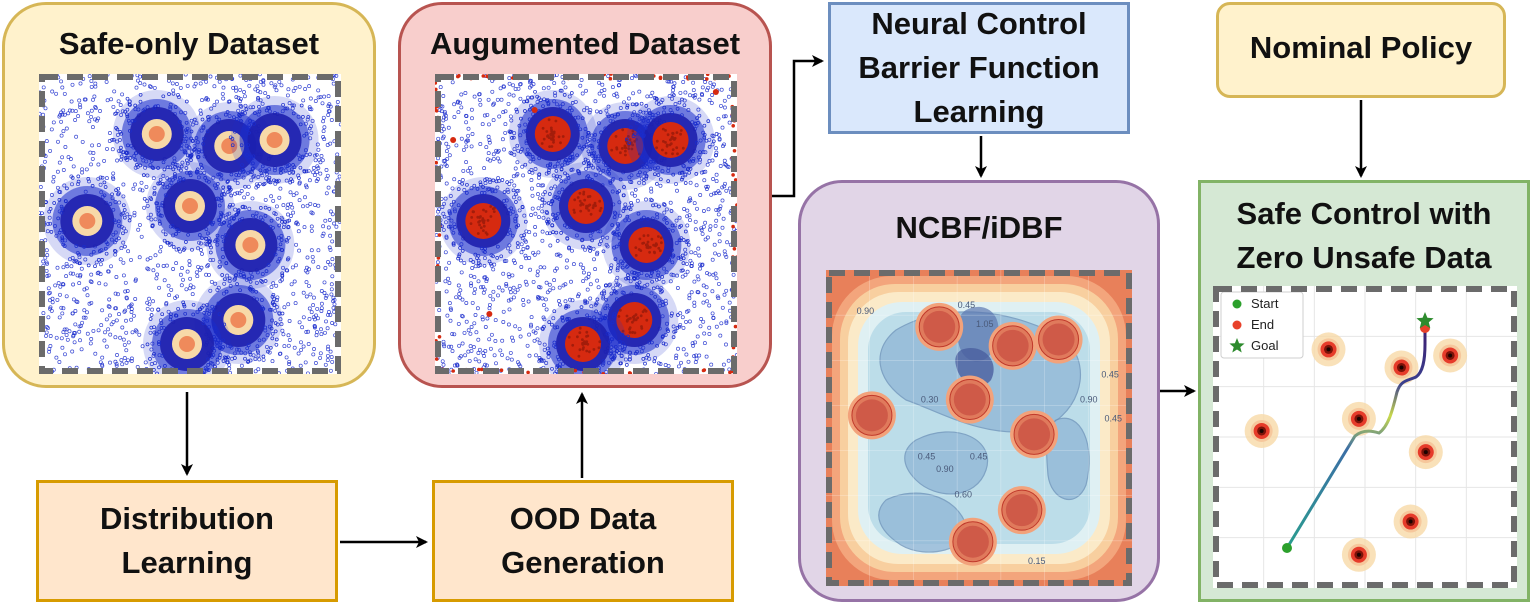 This screenshot has height=606, width=1539. I want to click on nominal-policy-title: Nominal Policy, so click(1361, 47).